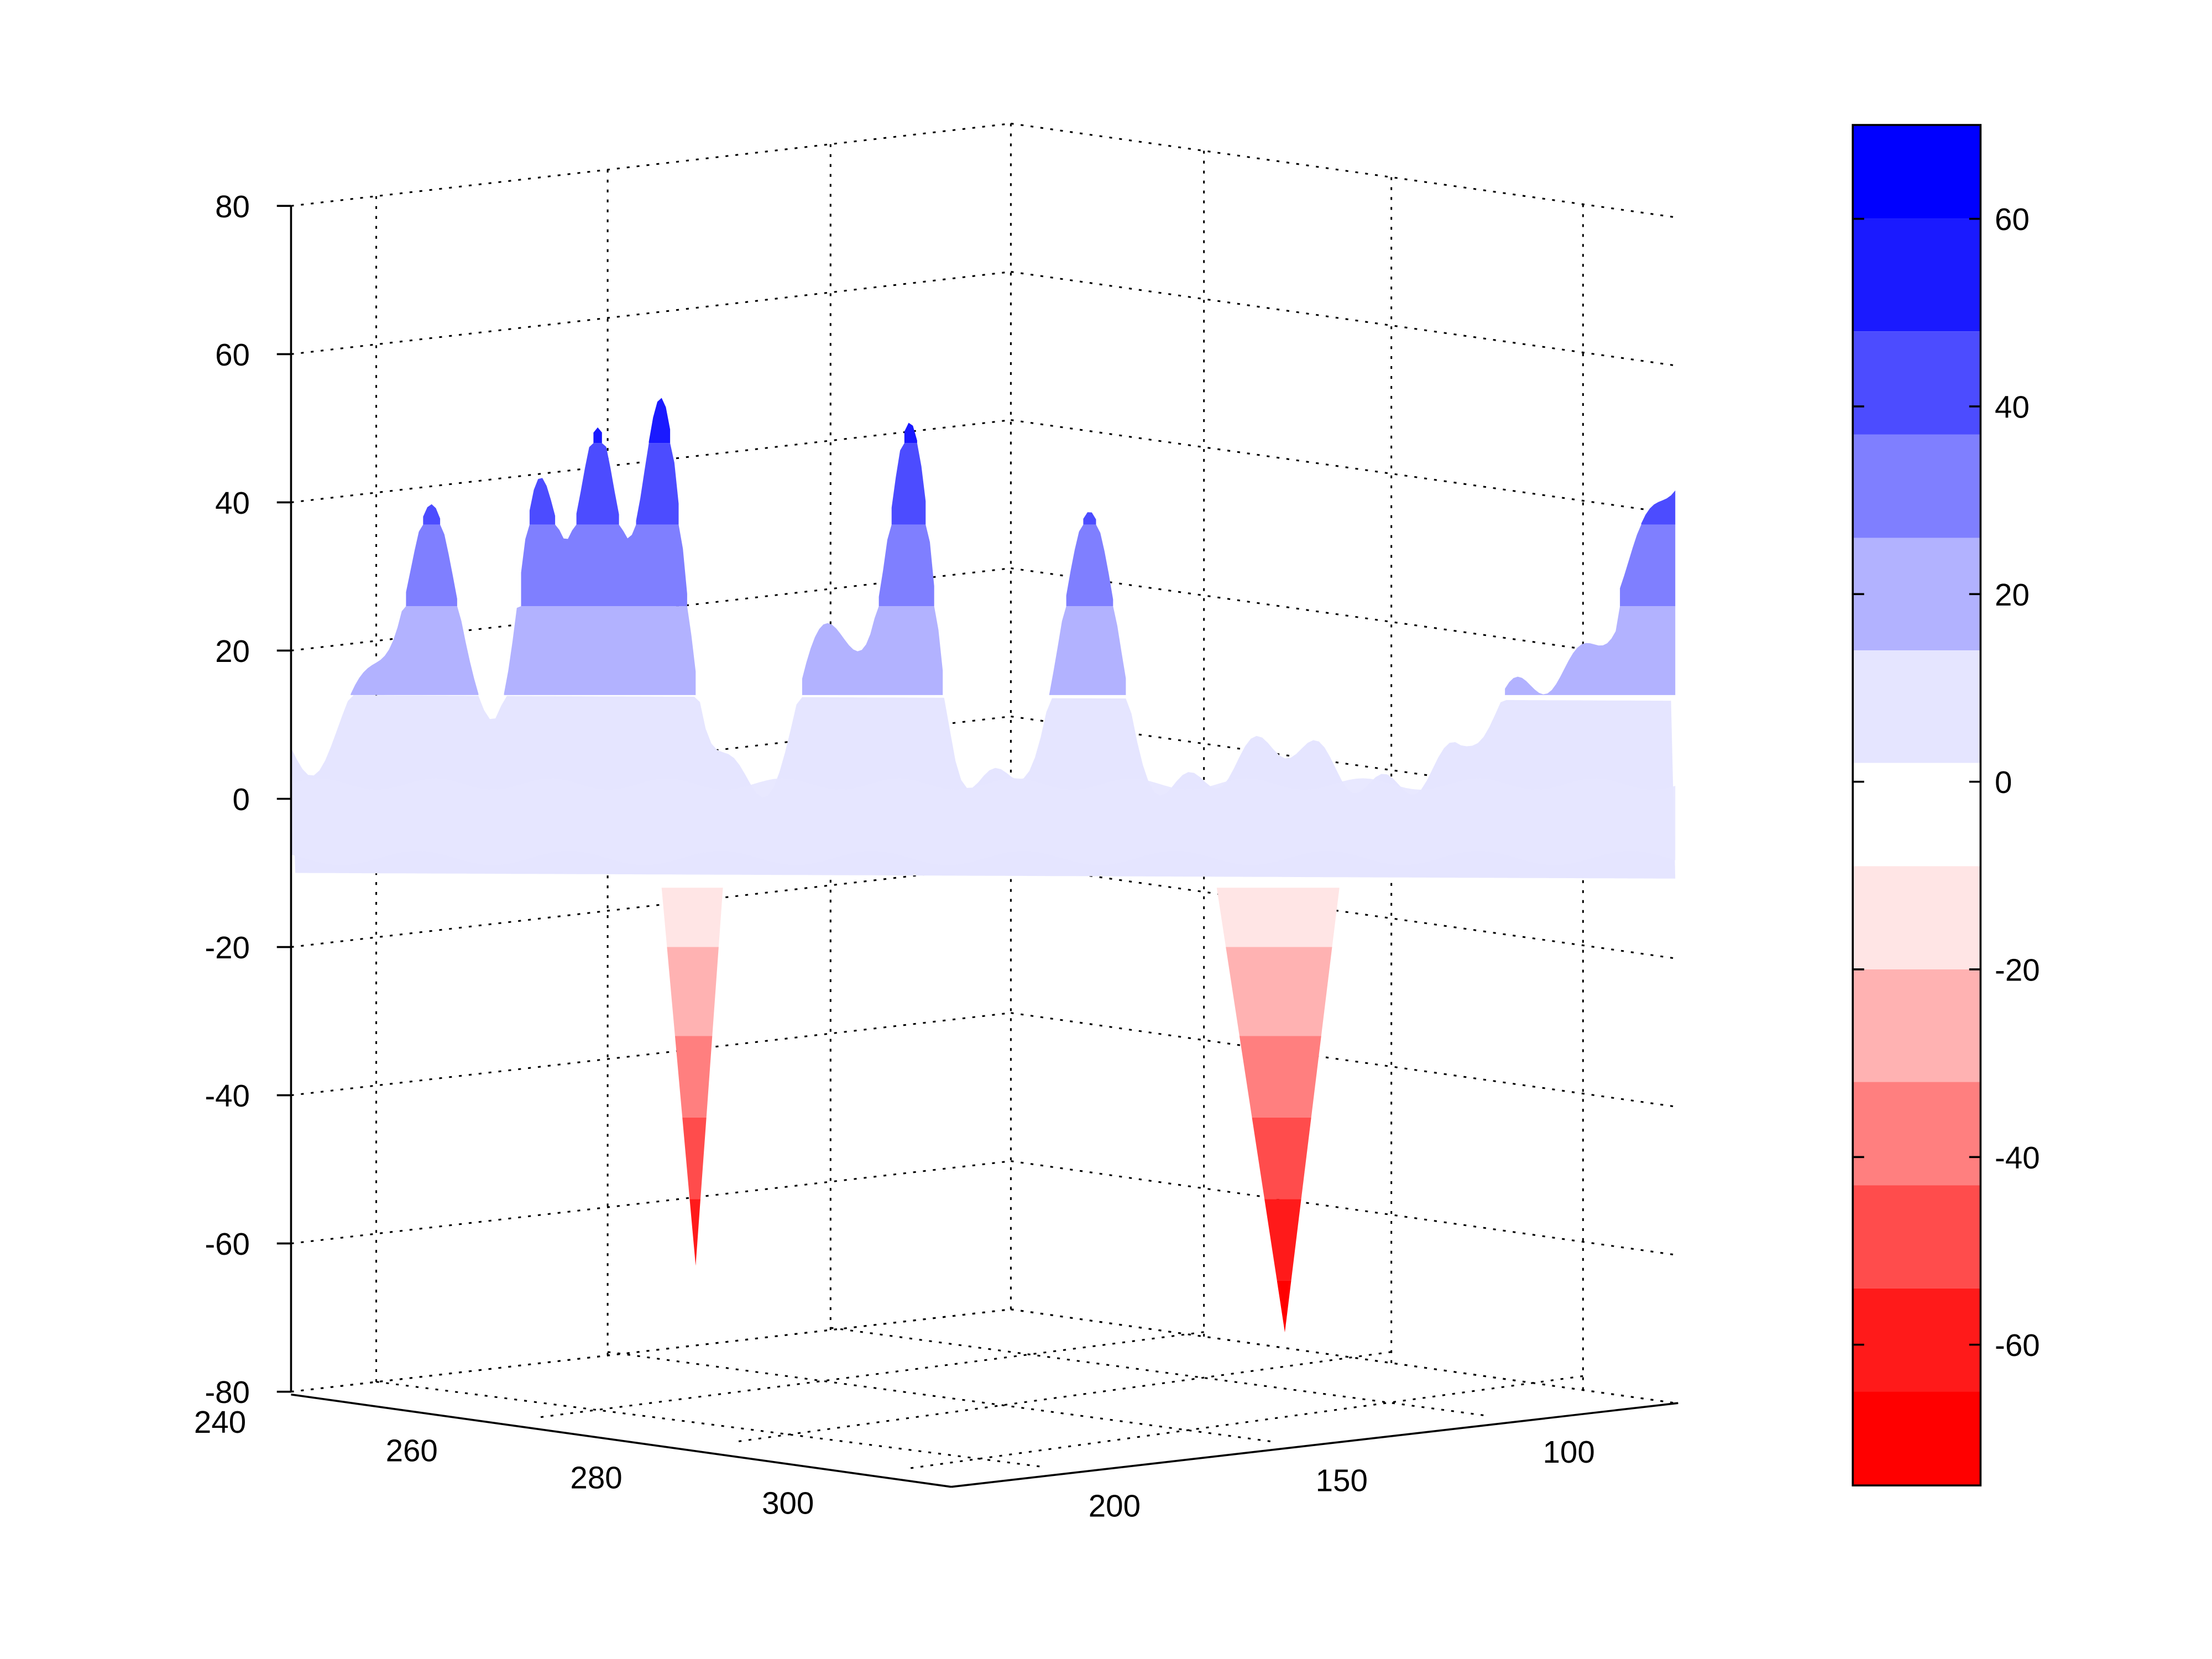 The height and width of the screenshot is (1659, 2212). I want to click on x-tick-label: 150, so click(1342, 1481).